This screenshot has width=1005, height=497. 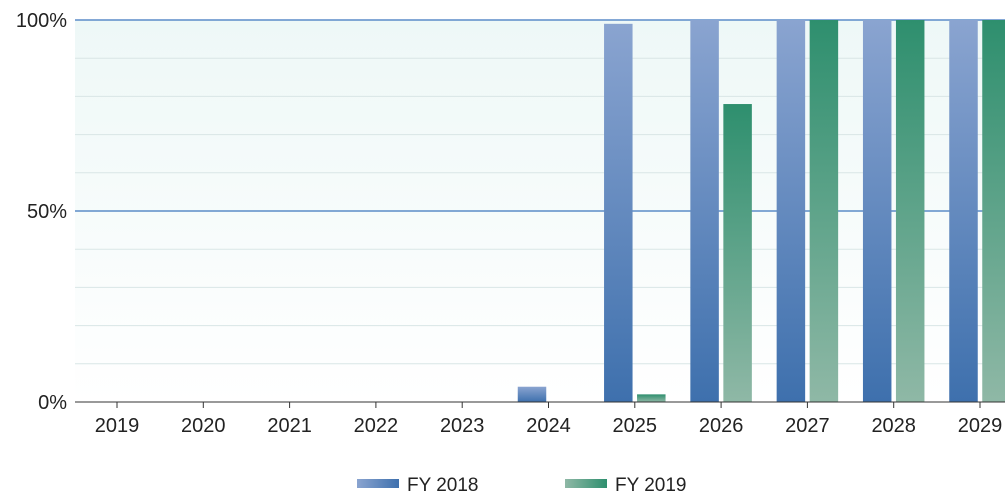 I want to click on legend-label: FY 2019, so click(x=650, y=485).